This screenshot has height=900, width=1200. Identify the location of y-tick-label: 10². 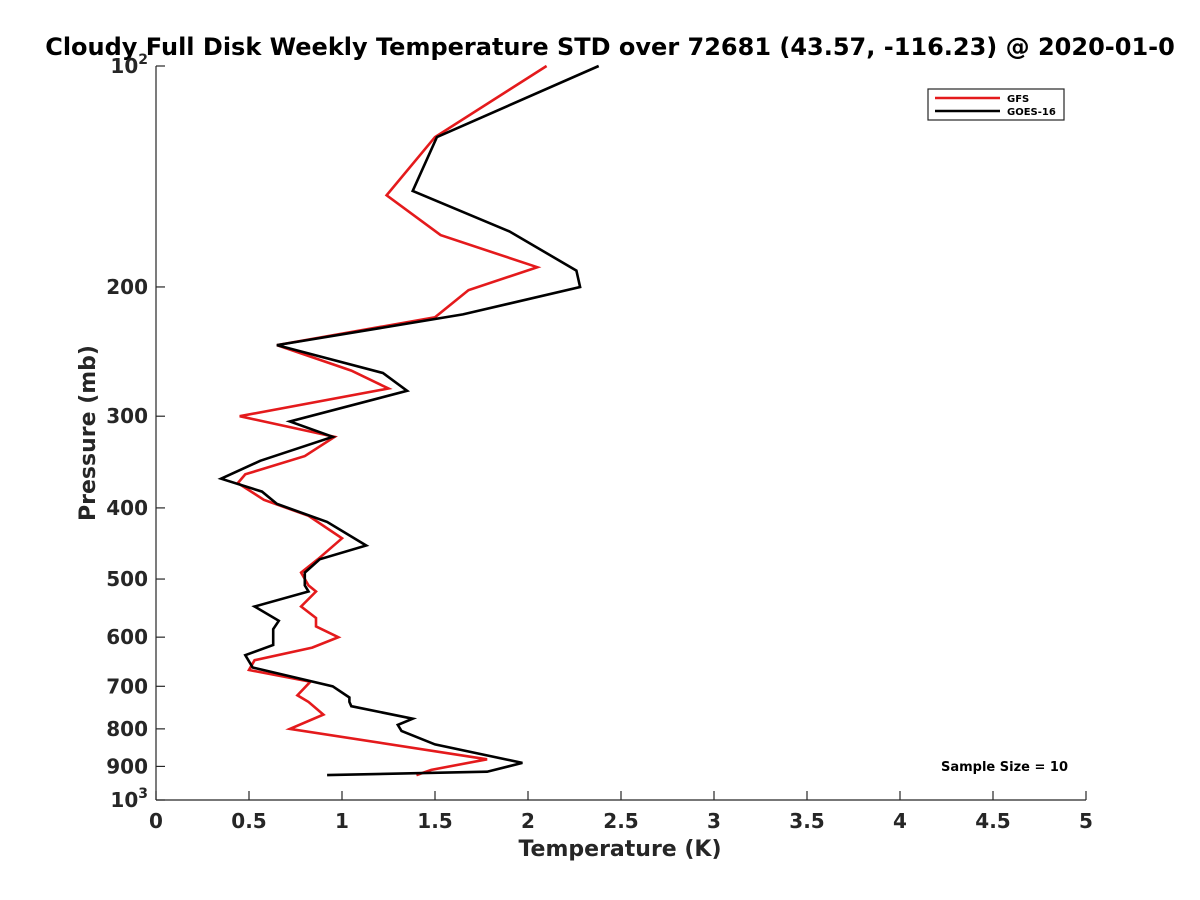
(129, 65).